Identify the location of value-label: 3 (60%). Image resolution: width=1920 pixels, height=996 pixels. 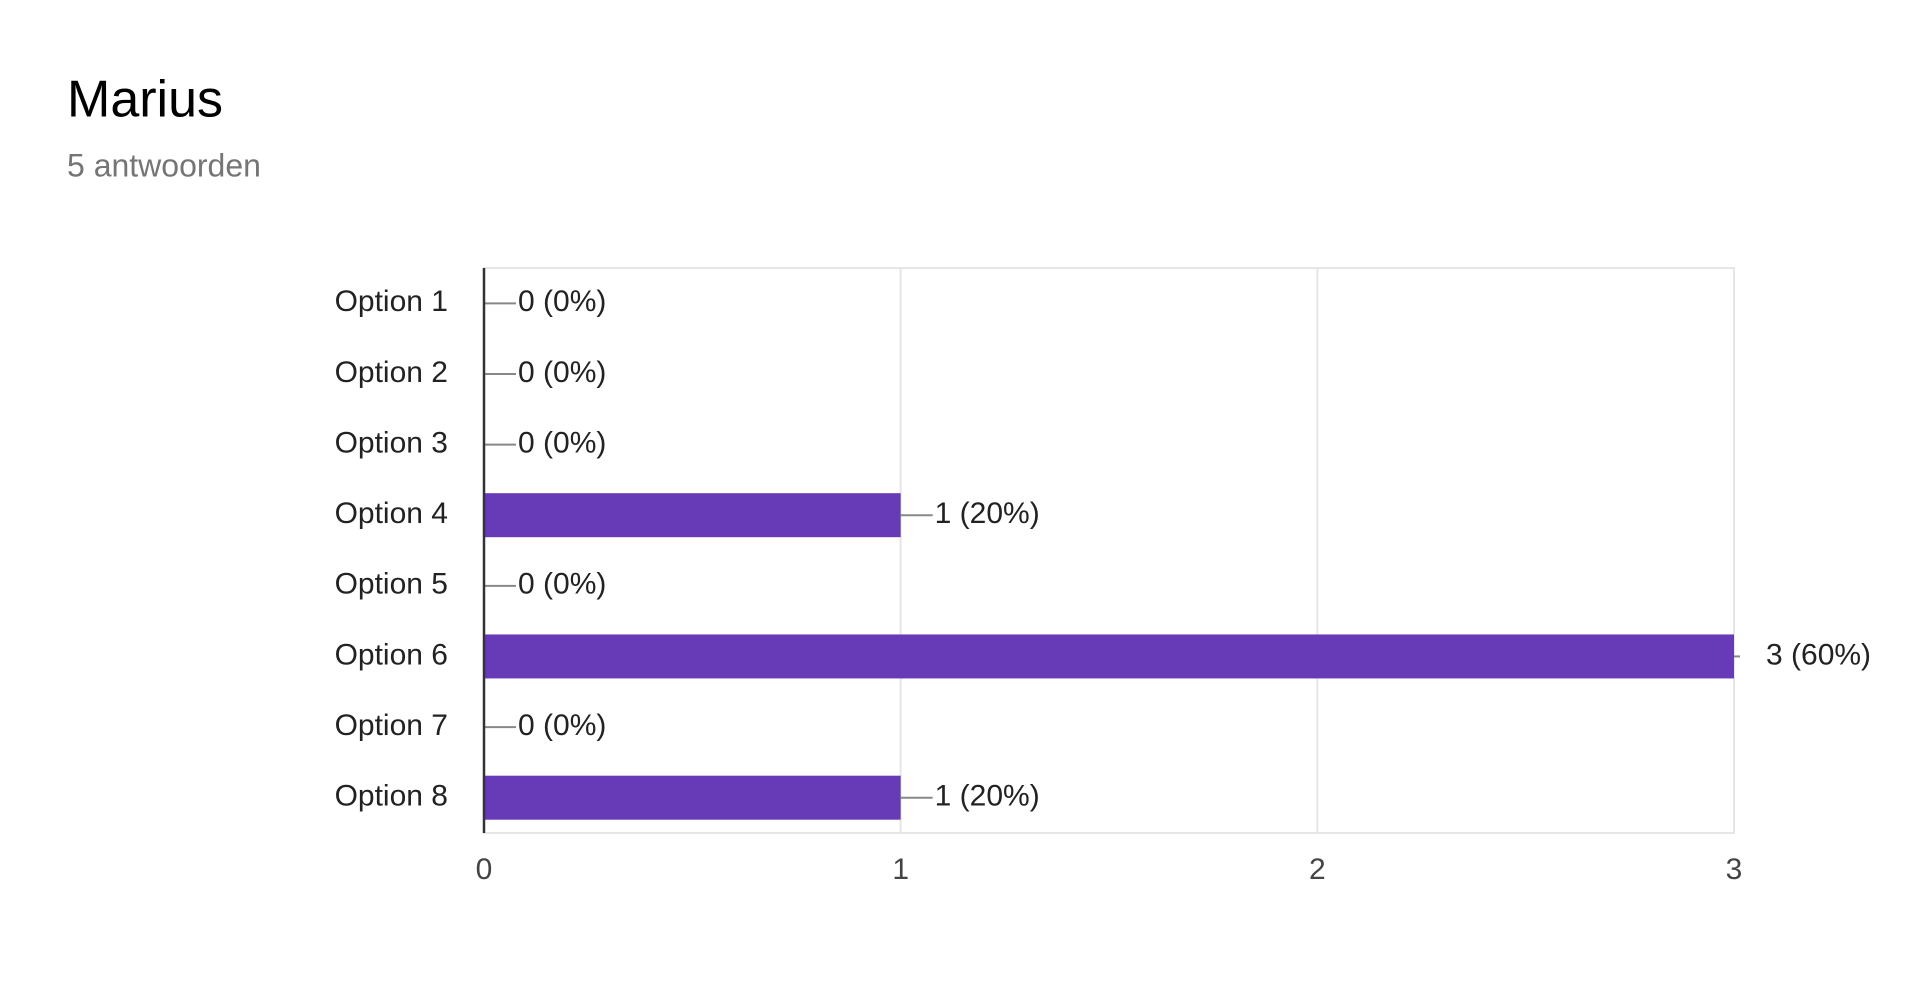
(1818, 654).